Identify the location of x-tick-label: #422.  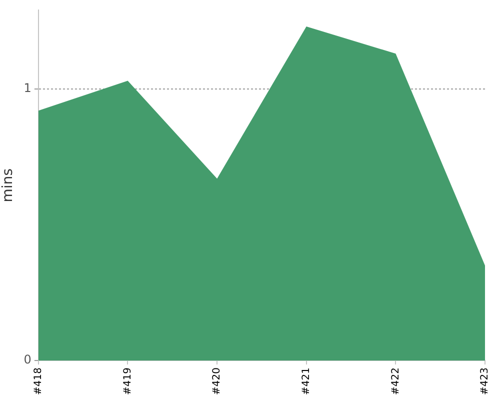
(396, 382).